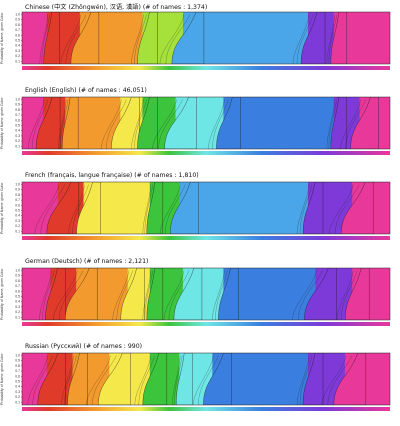 This screenshot has height=426, width=400. I want to click on chart-title: Russian (Русский) (# of names : 990), so click(84, 346).